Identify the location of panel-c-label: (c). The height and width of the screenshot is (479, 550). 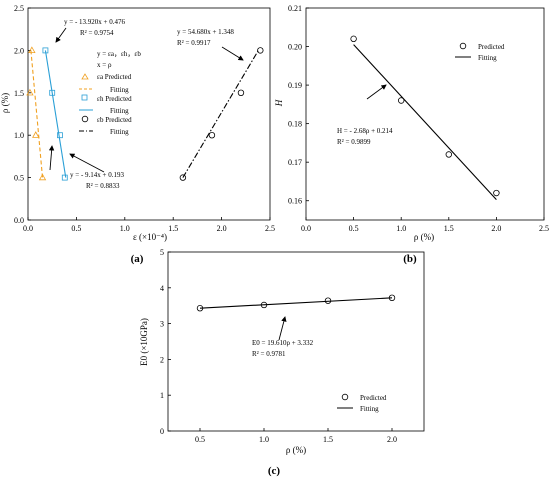
(274, 471).